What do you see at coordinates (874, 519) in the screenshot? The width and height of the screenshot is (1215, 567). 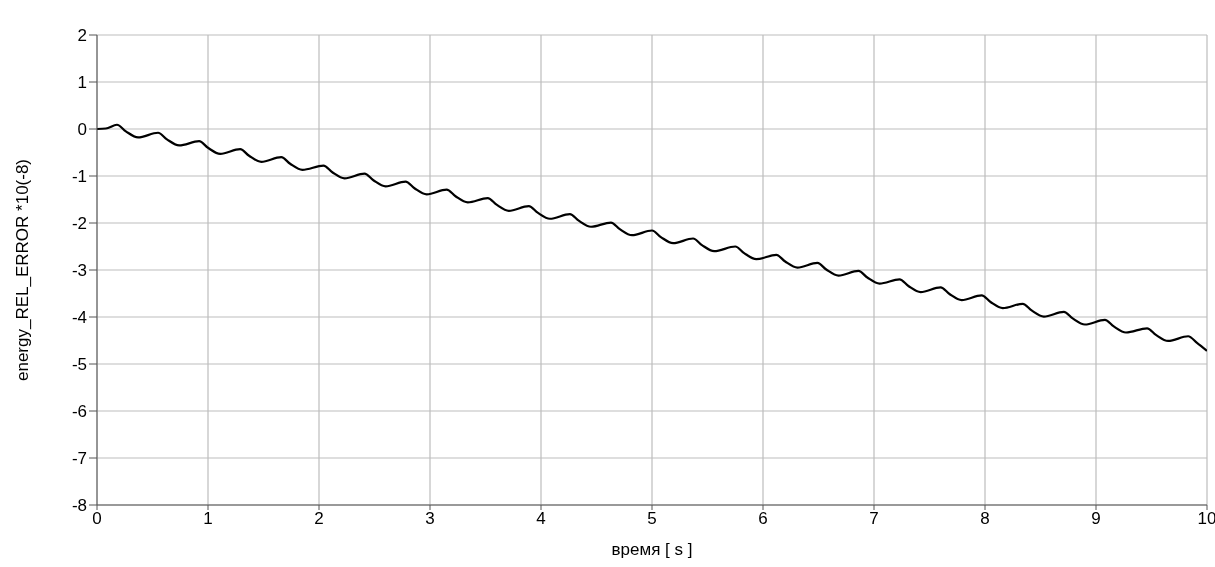 I see `x-tick-label: 7` at bounding box center [874, 519].